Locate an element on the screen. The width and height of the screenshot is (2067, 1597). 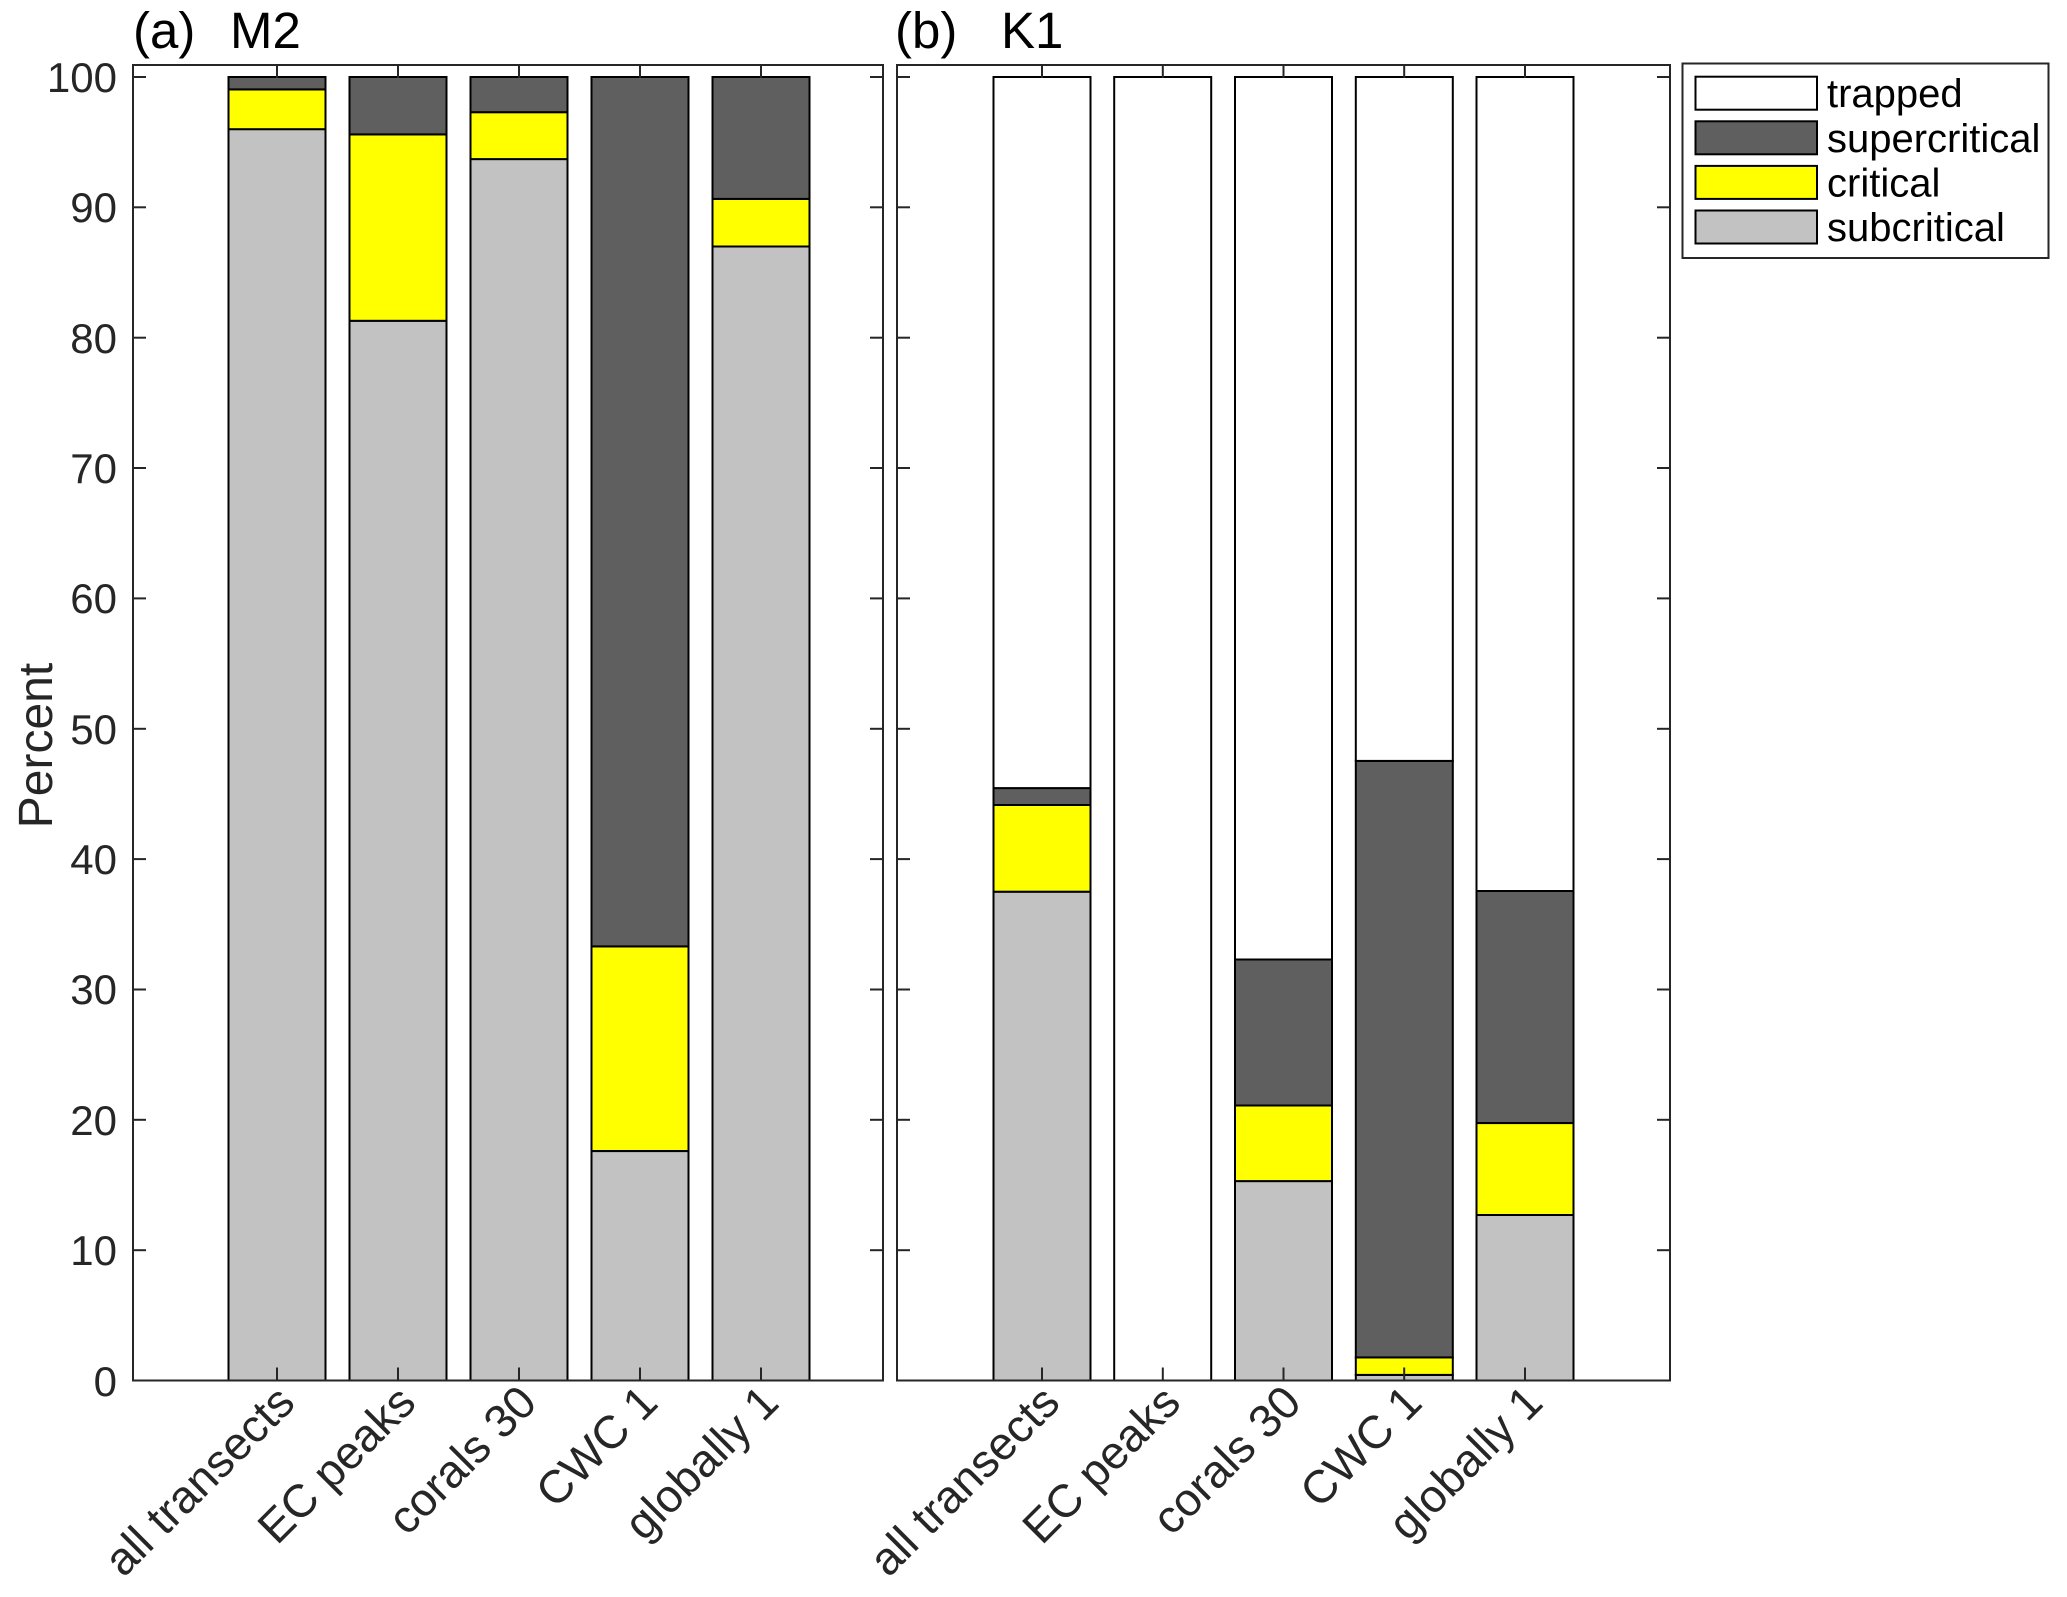
svg-text: (a) is located at coordinates (164, 30).